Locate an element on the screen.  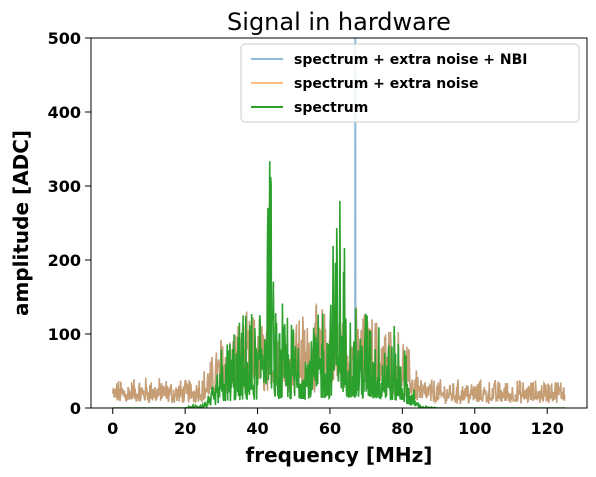
x-tick-label: 20 is located at coordinates (185, 428).